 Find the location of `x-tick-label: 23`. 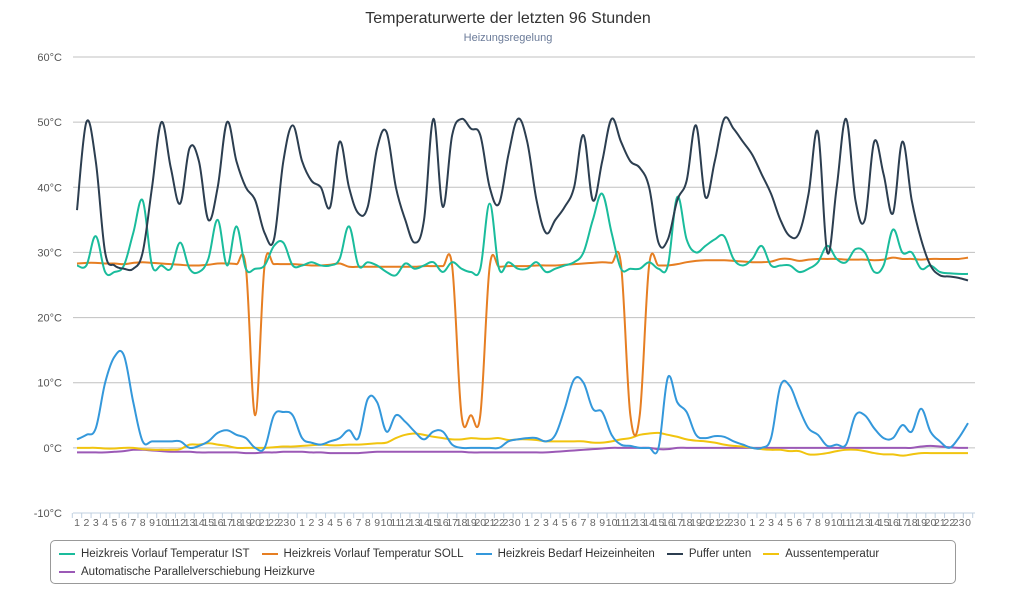

x-tick-label: 23 is located at coordinates (283, 523).